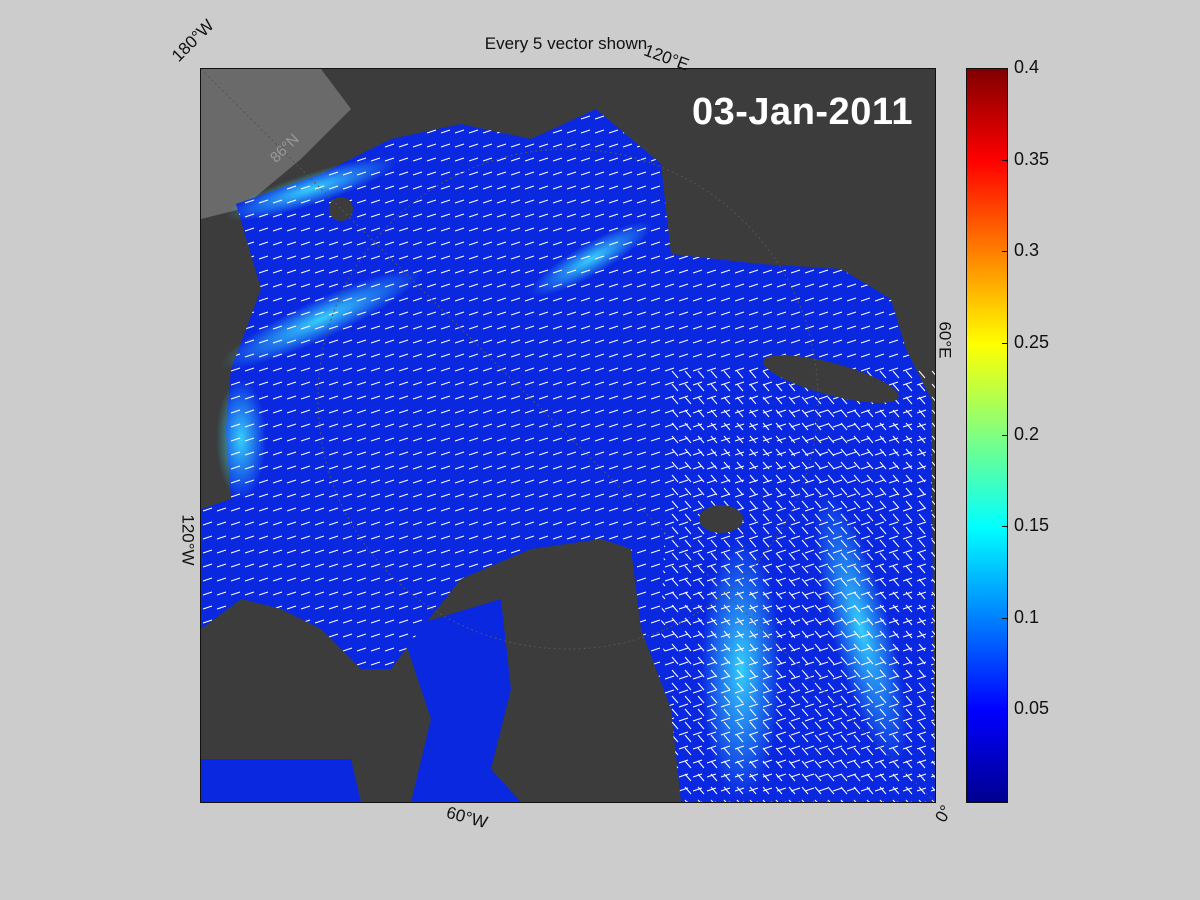 The height and width of the screenshot is (900, 1200). I want to click on colorbar-tick-label: 0.05, so click(1032, 708).